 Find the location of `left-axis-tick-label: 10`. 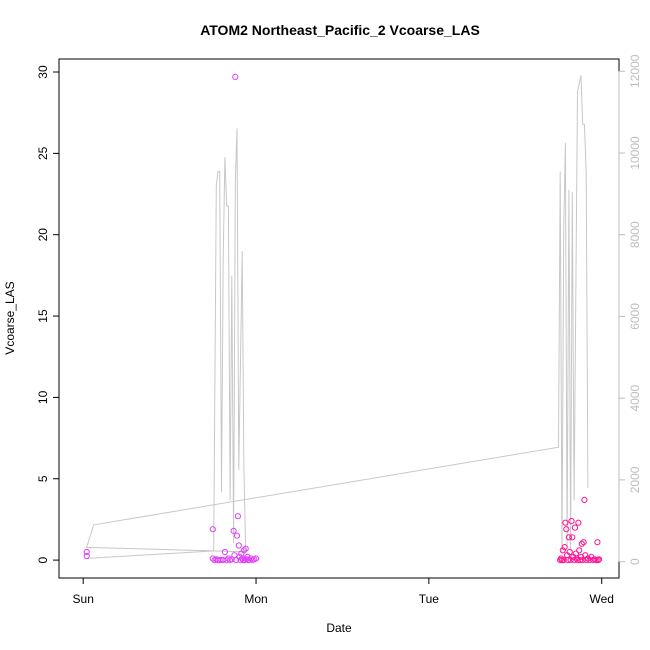

left-axis-tick-label: 10 is located at coordinates (43, 397).